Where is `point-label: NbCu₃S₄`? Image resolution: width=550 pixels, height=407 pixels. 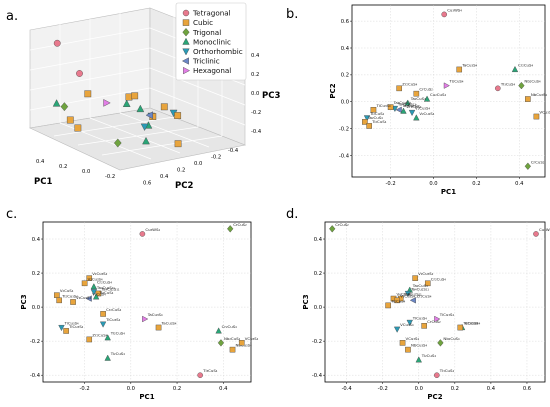
point-label: NbCu₃S₄ is located at coordinates (419, 345).